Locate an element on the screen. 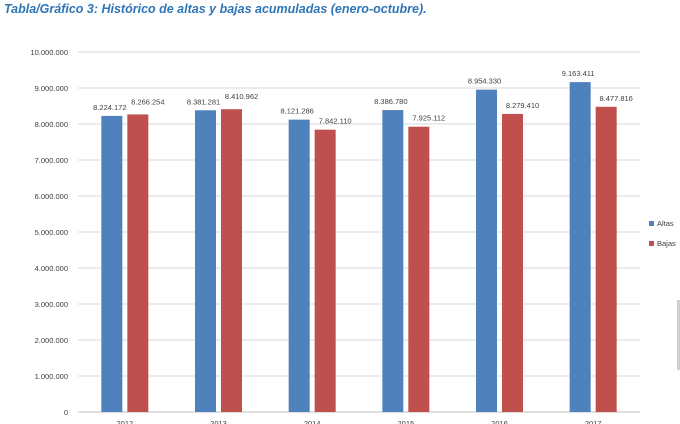 Image resolution: width=680 pixels, height=424 pixels. y-tick-label: 8.000.000 is located at coordinates (51, 124).